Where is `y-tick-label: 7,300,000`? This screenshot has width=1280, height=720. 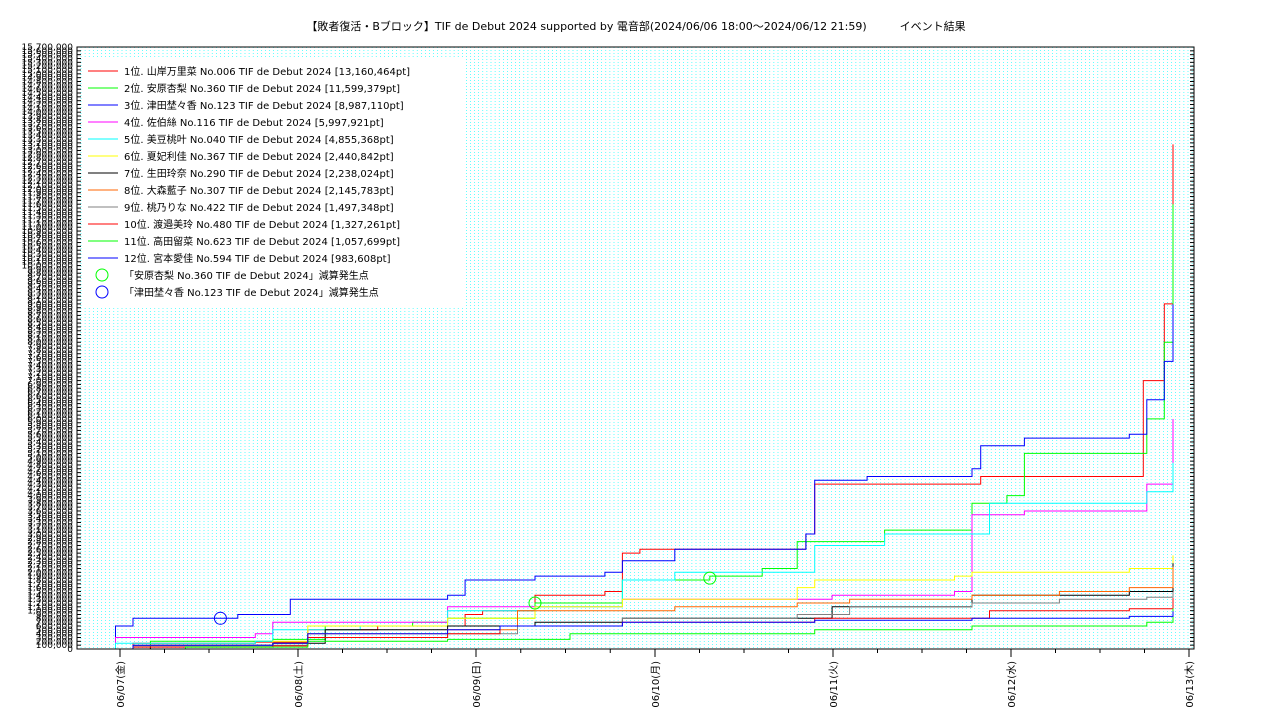
y-tick-label: 7,300,000 is located at coordinates (50, 370).